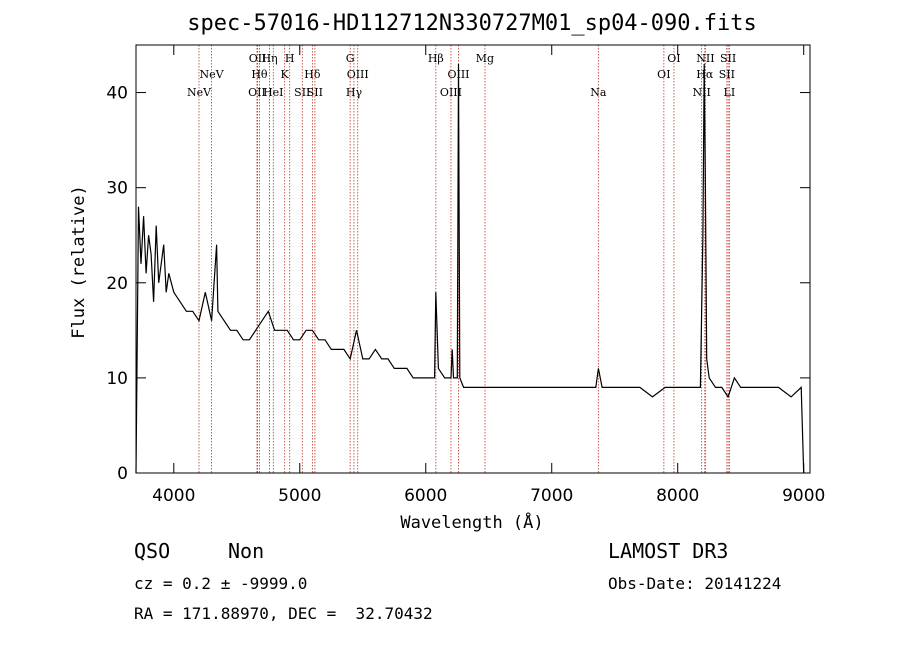 This screenshot has height=649, width=900. Describe the element at coordinates (354, 92) in the screenshot. I see `line-marker-label: Hγ` at that location.